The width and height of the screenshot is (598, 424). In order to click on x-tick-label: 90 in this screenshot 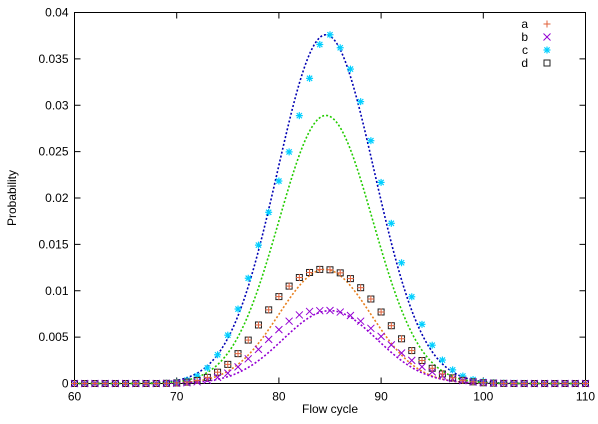, I will do `click(381, 397)`.